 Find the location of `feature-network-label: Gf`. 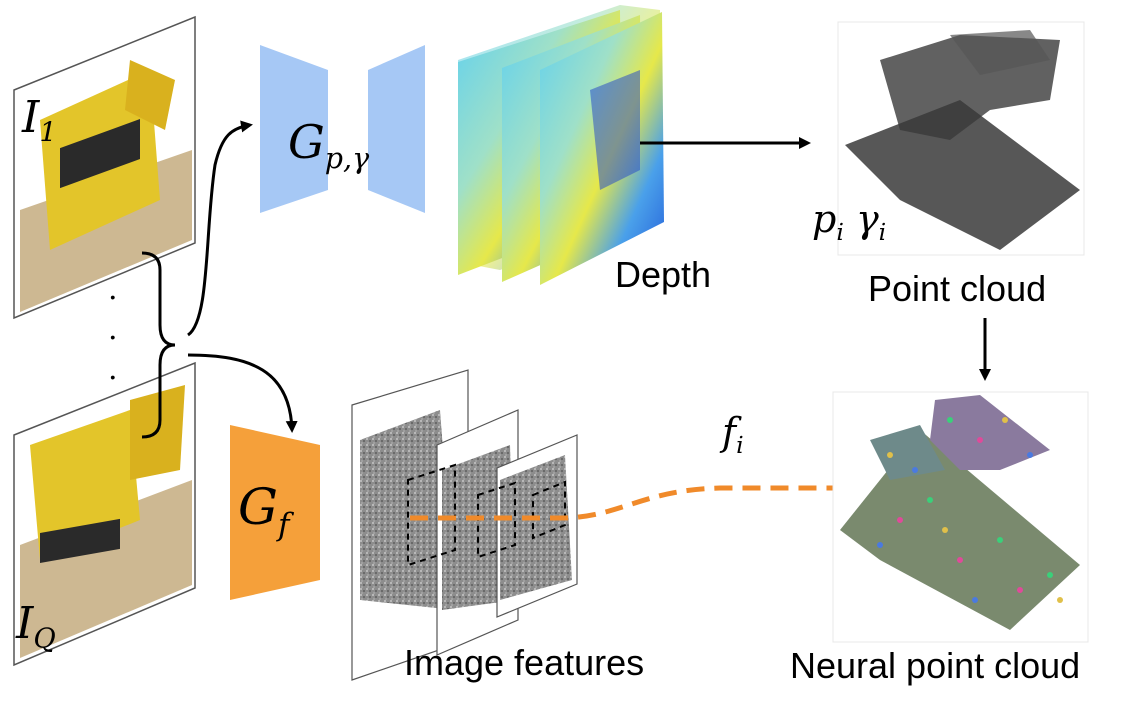

feature-network-label: Gf is located at coordinates (264, 510).